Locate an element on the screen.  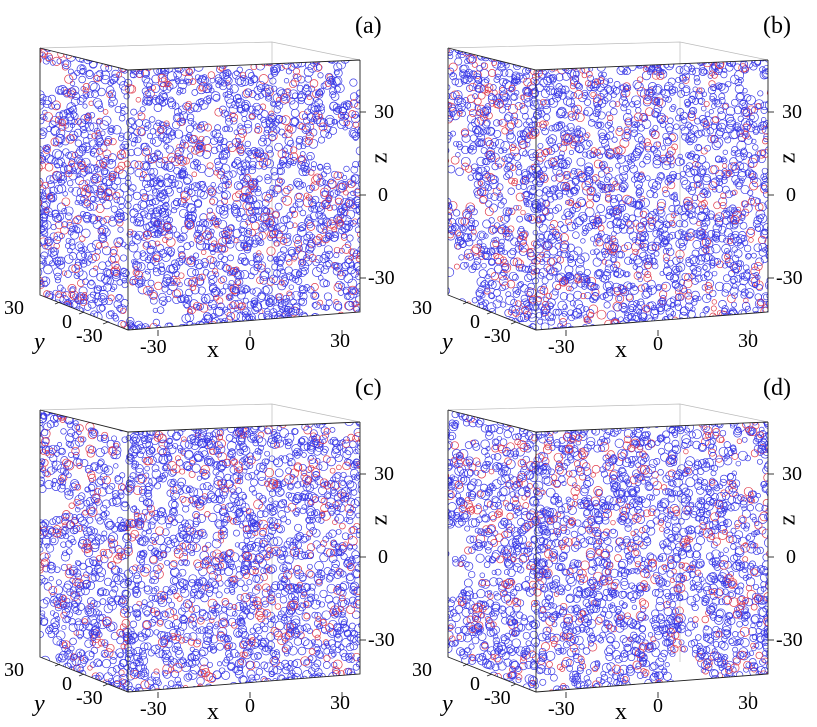
panel-label: (a) is located at coordinates (368, 26).